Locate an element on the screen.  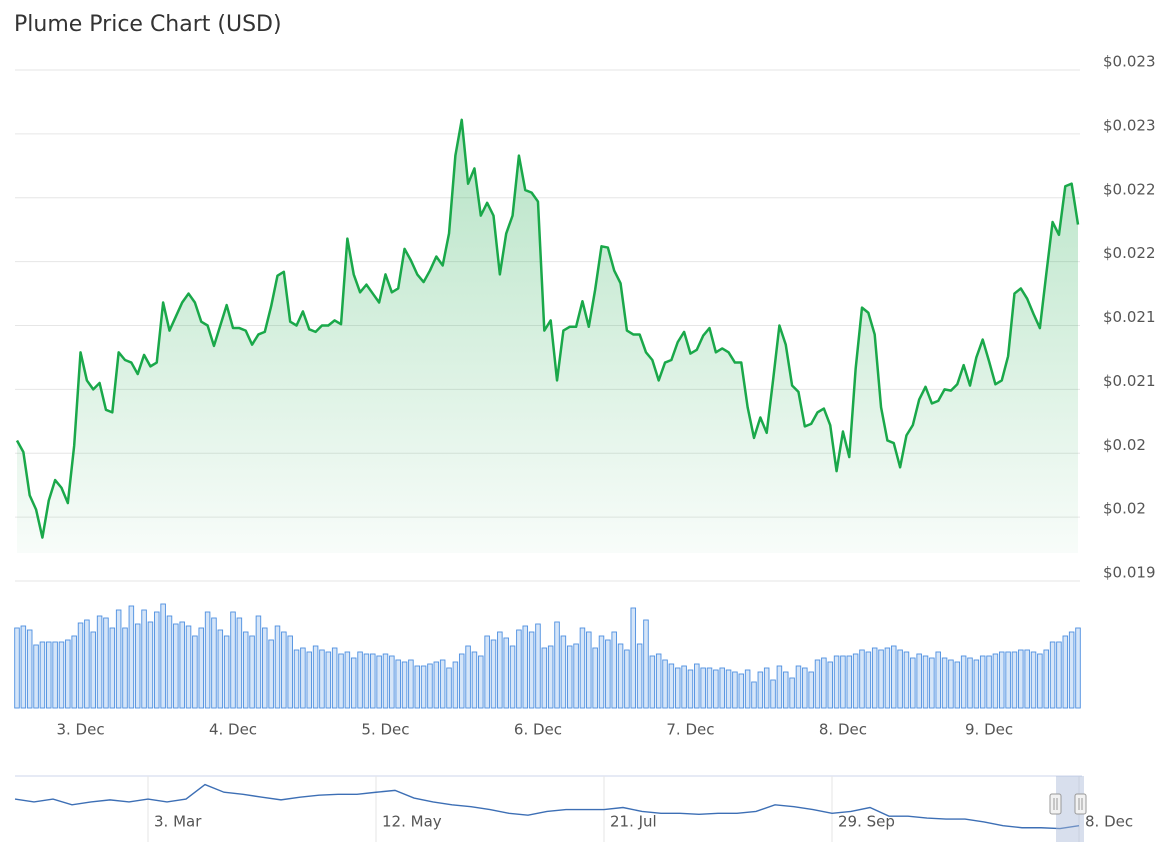
y-tick-label: $0.02 is located at coordinates (1124, 509).